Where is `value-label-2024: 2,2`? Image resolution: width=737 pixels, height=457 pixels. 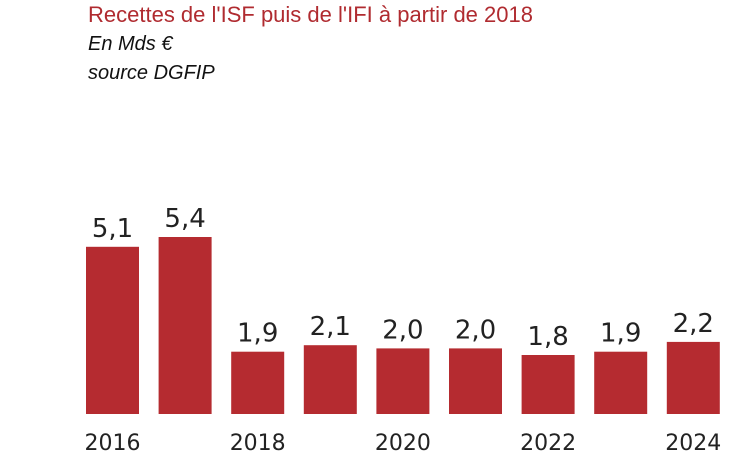
value-label-2024: 2,2 is located at coordinates (693, 324).